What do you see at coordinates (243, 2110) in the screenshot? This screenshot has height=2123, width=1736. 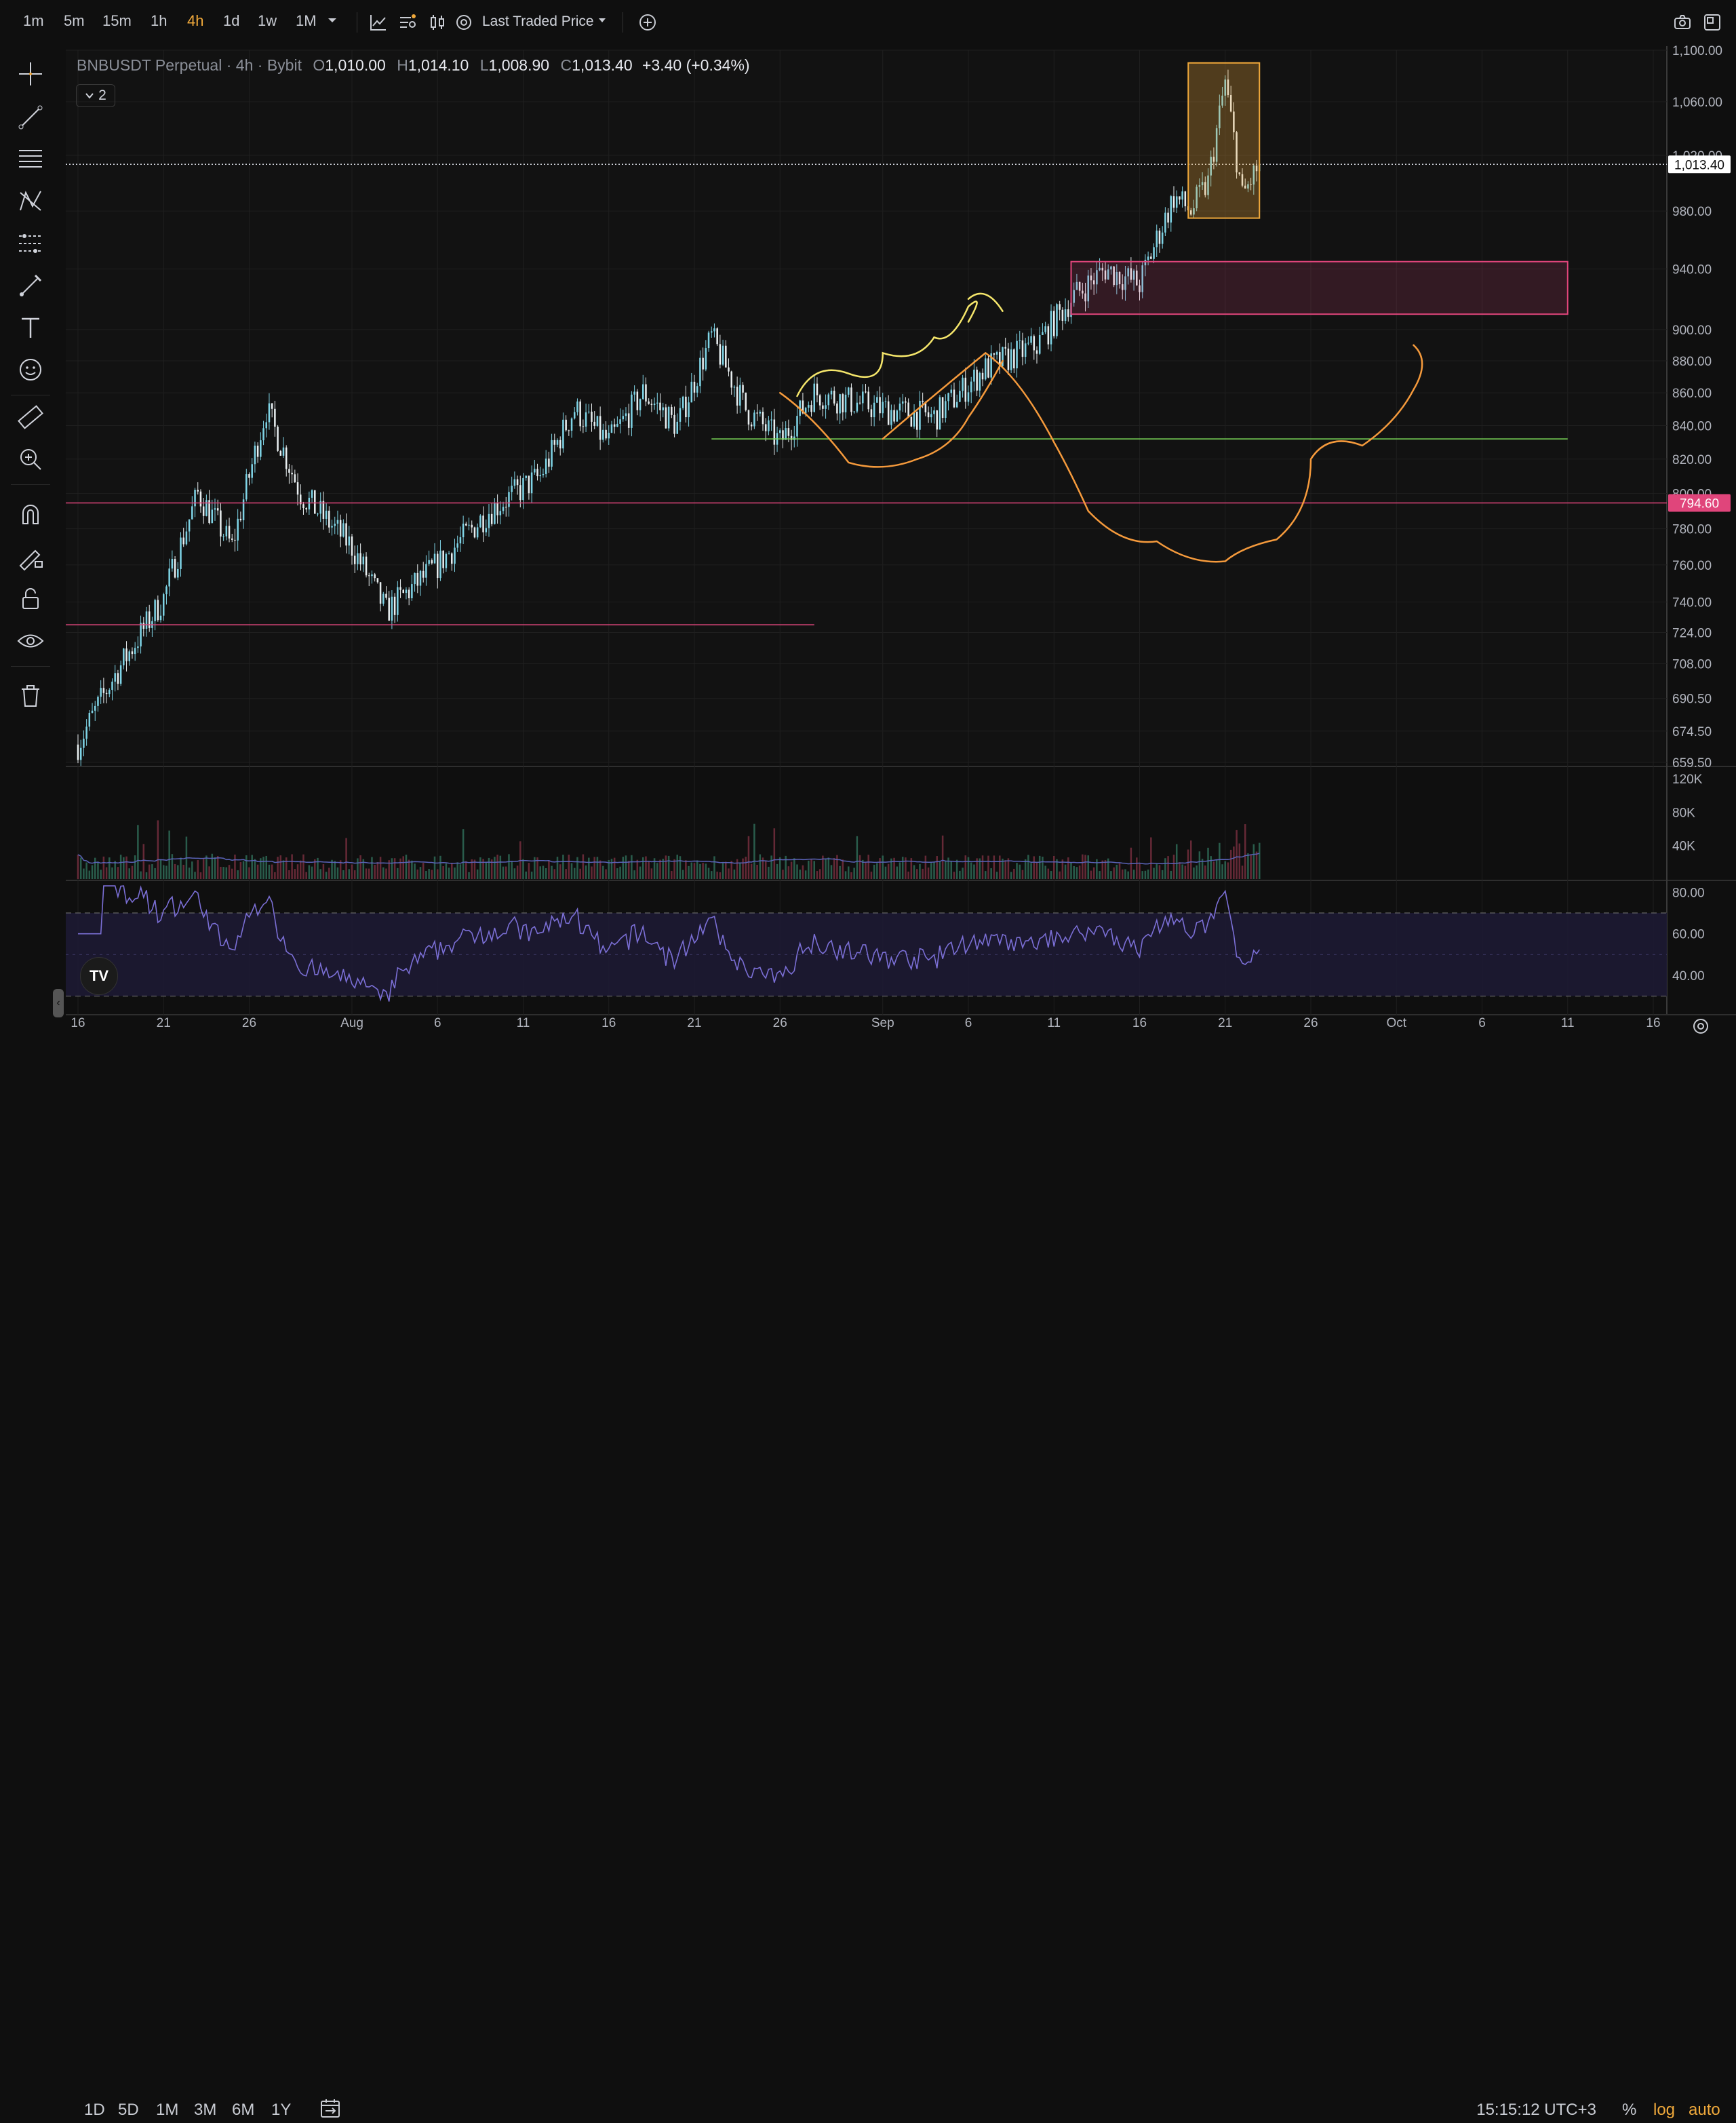 I see `range-6m: 6M` at bounding box center [243, 2110].